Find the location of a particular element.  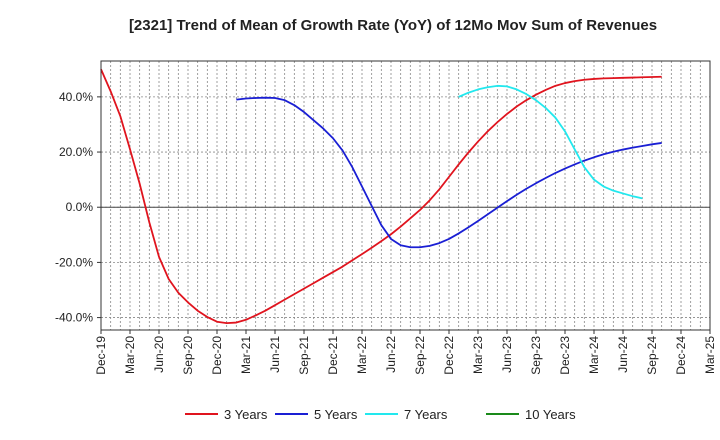

y-tick-label: 40.0% is located at coordinates (76, 97).